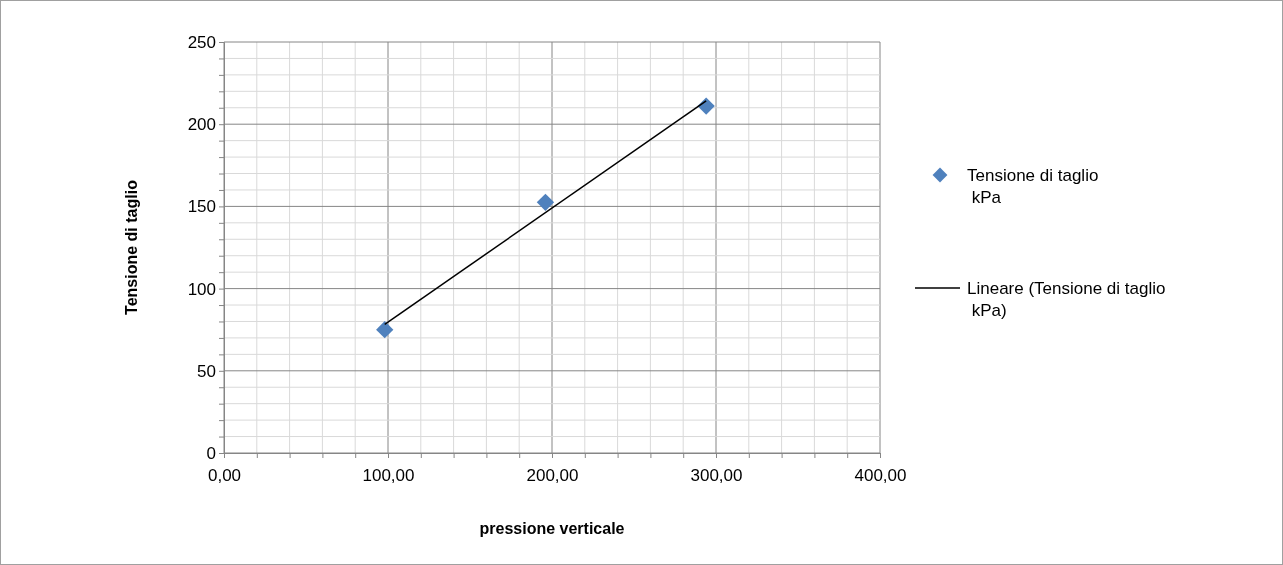 The width and height of the screenshot is (1283, 565). What do you see at coordinates (880, 476) in the screenshot?
I see `x-tick-label: 400,00` at bounding box center [880, 476].